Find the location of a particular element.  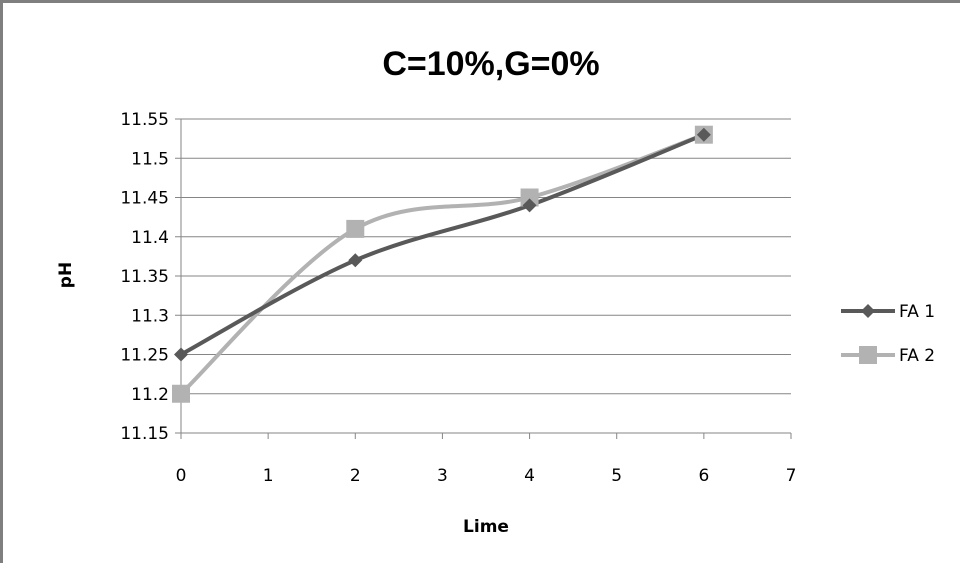

y-tick-label: 11.4 is located at coordinates (150, 238).